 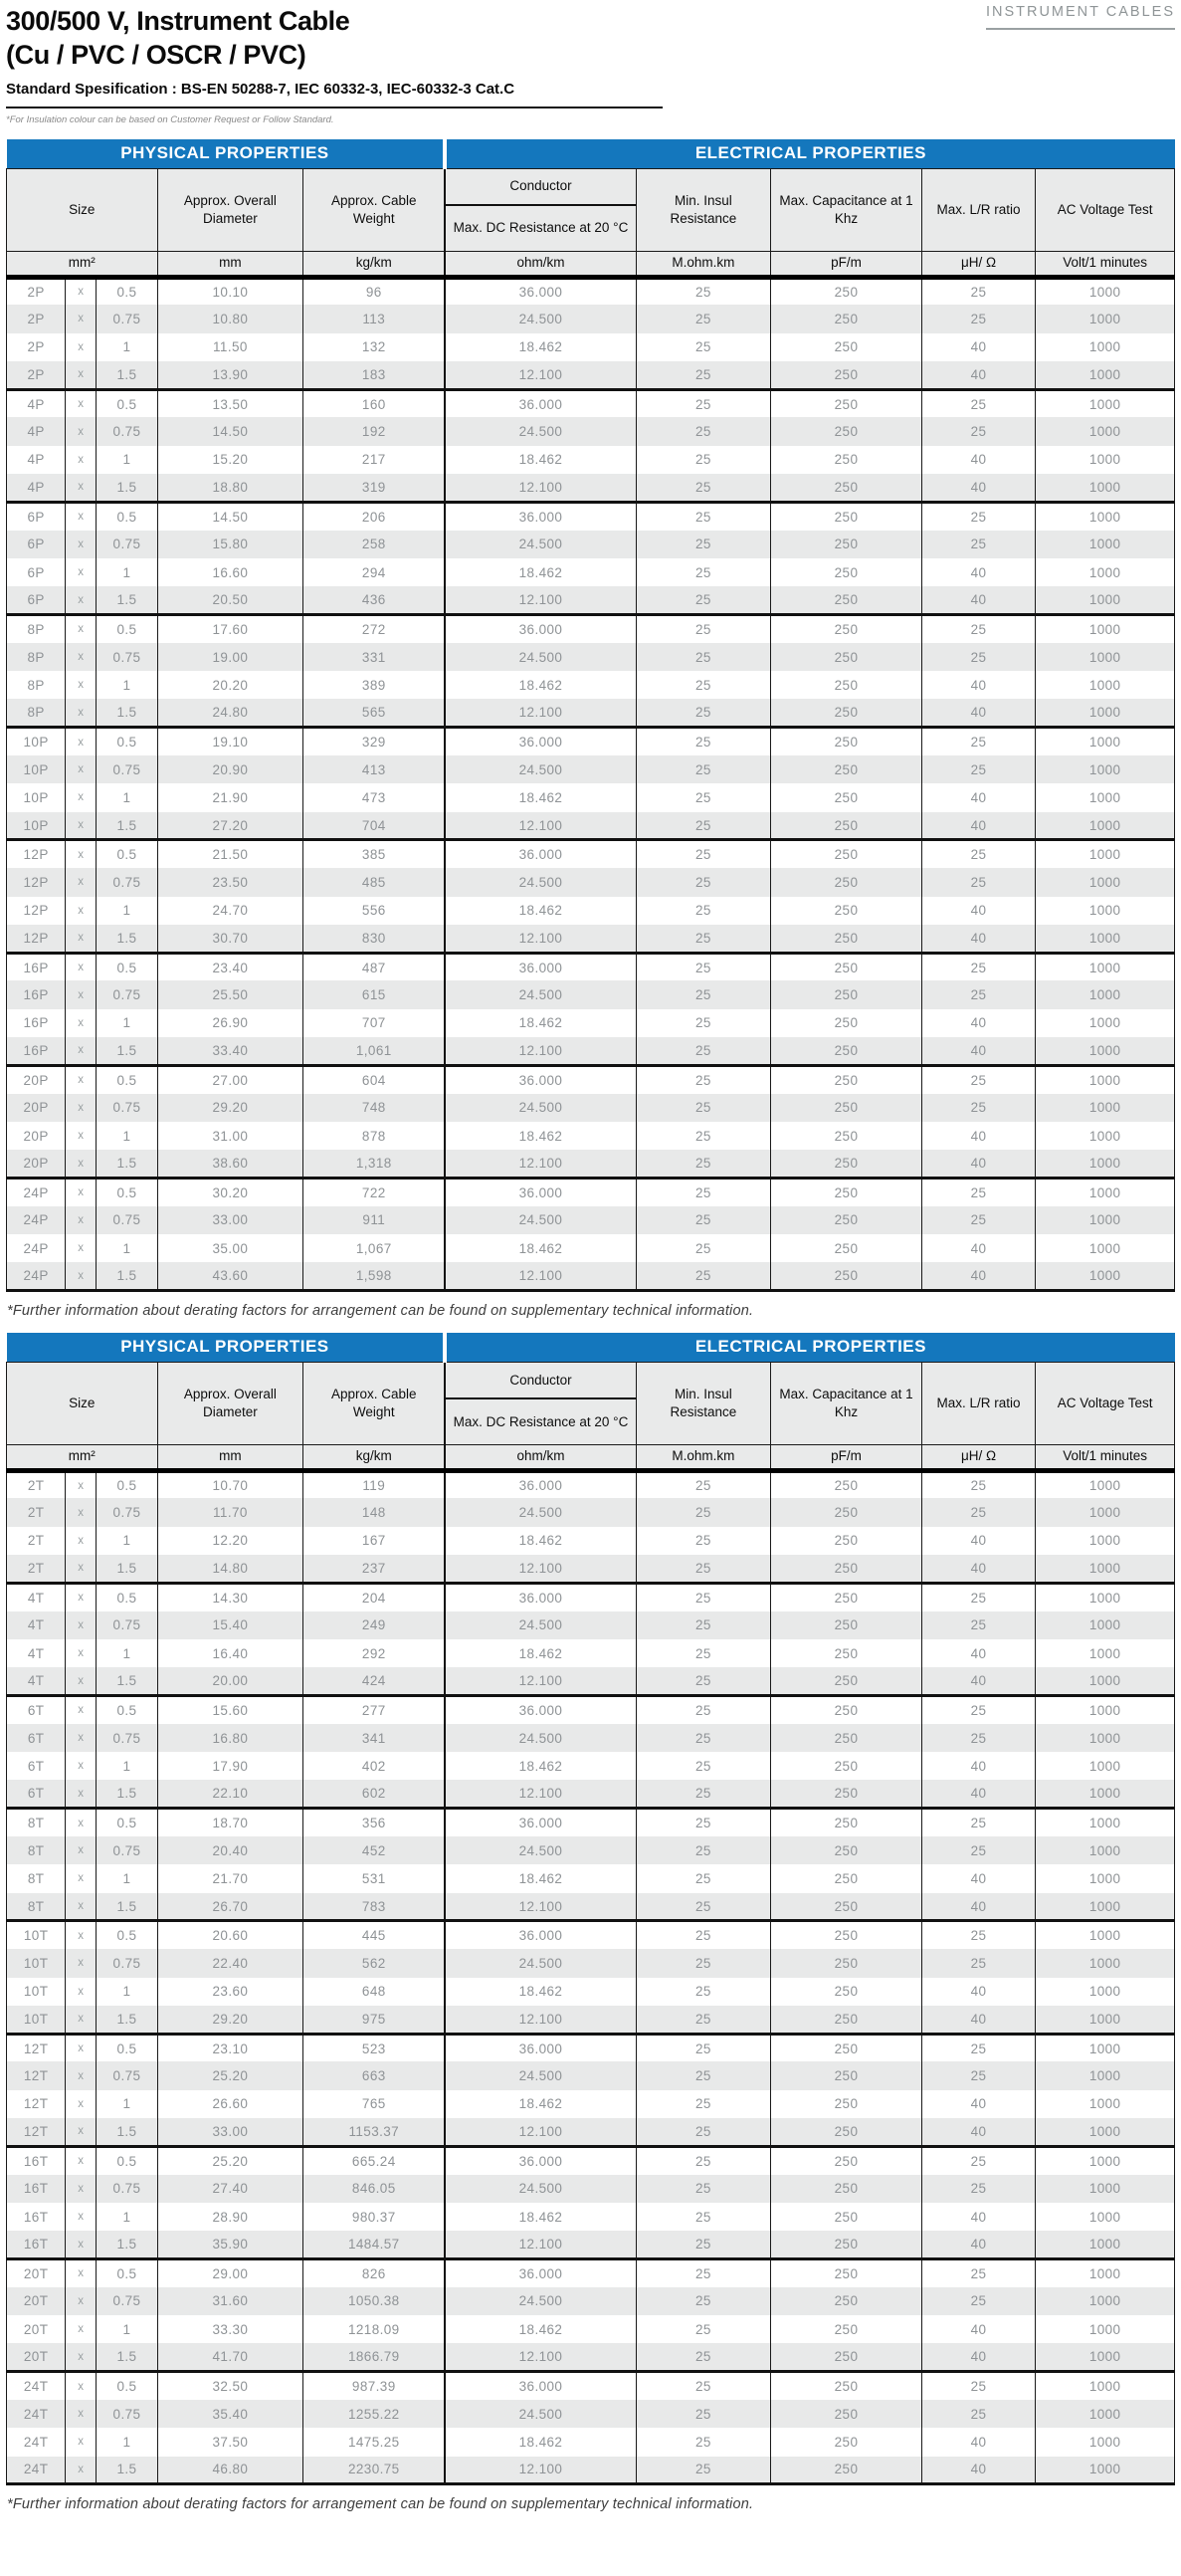 I want to click on table-cell: 217, so click(x=374, y=460).